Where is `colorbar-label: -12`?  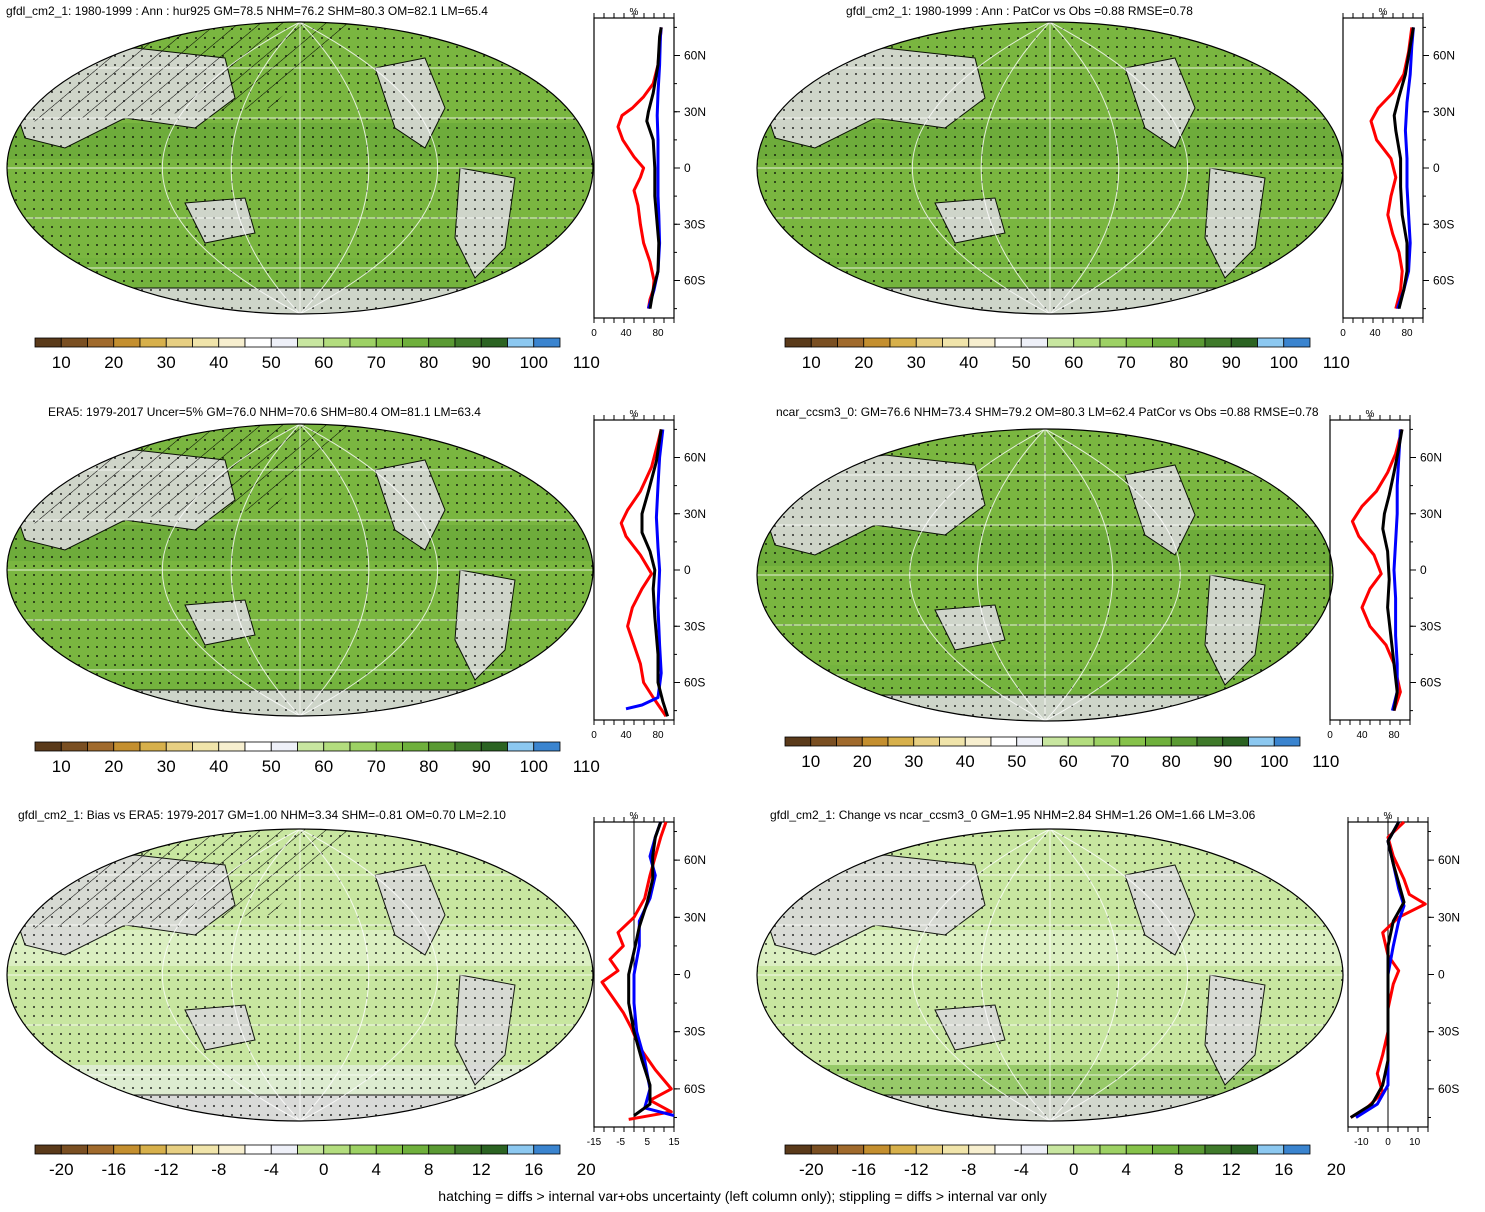 colorbar-label: -12 is located at coordinates (916, 1169).